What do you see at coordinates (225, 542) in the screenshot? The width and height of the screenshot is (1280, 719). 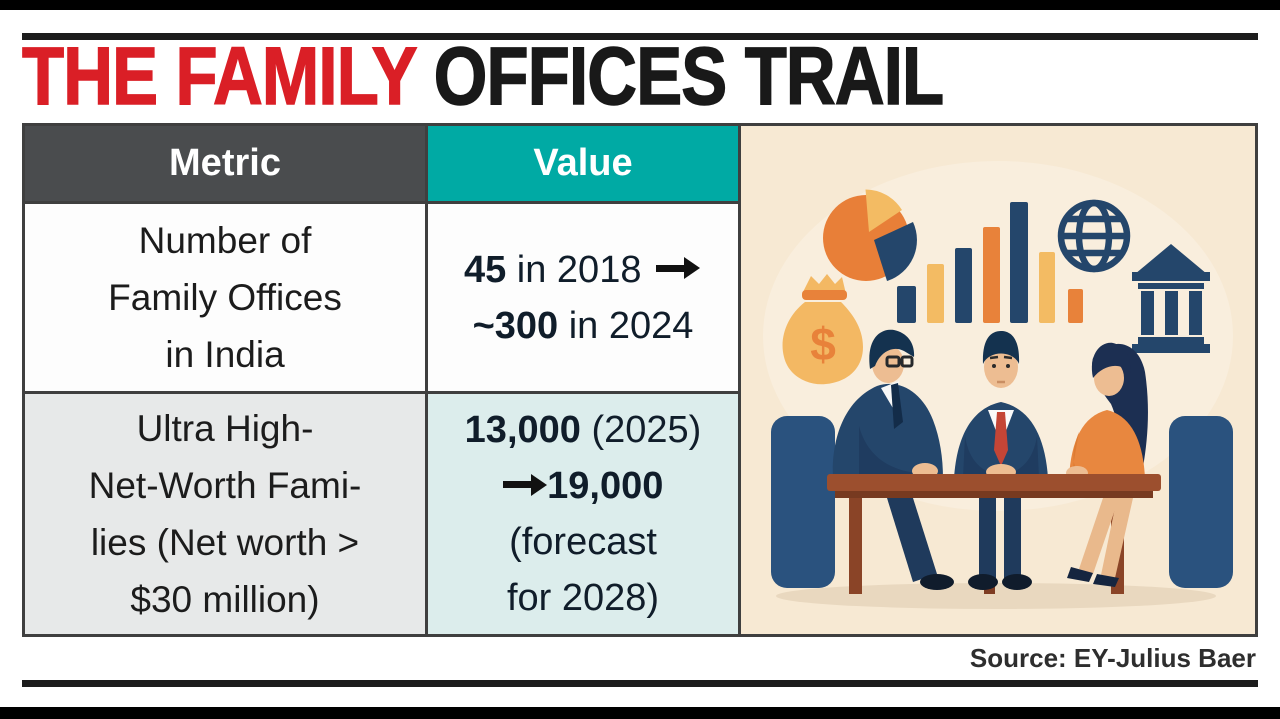 I see `metric-line: lies (Net worth >` at bounding box center [225, 542].